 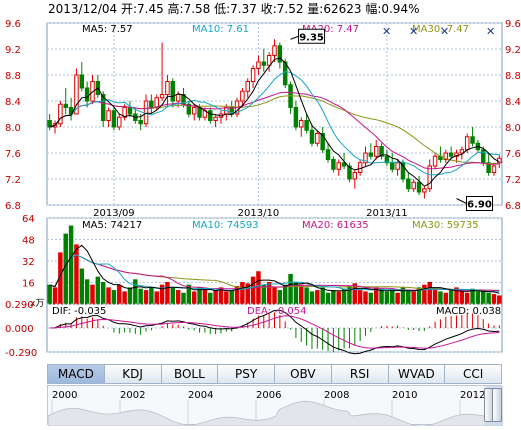 What do you see at coordinates (13, 50) in the screenshot?
I see `y-tick-label: 9.2` at bounding box center [13, 50].